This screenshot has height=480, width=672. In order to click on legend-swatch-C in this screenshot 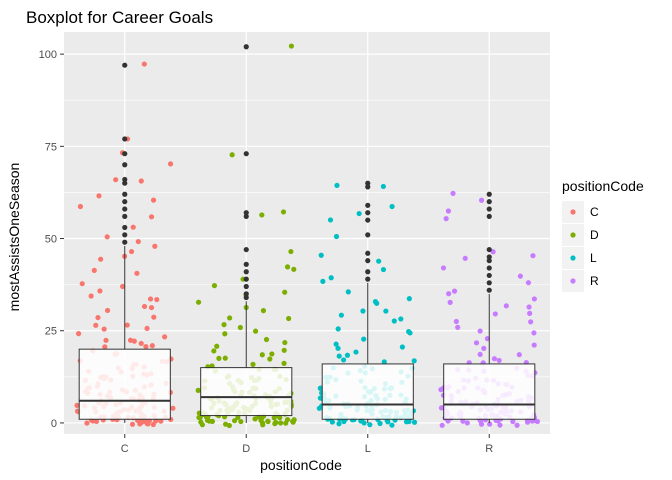, I will do `click(573, 212)`.